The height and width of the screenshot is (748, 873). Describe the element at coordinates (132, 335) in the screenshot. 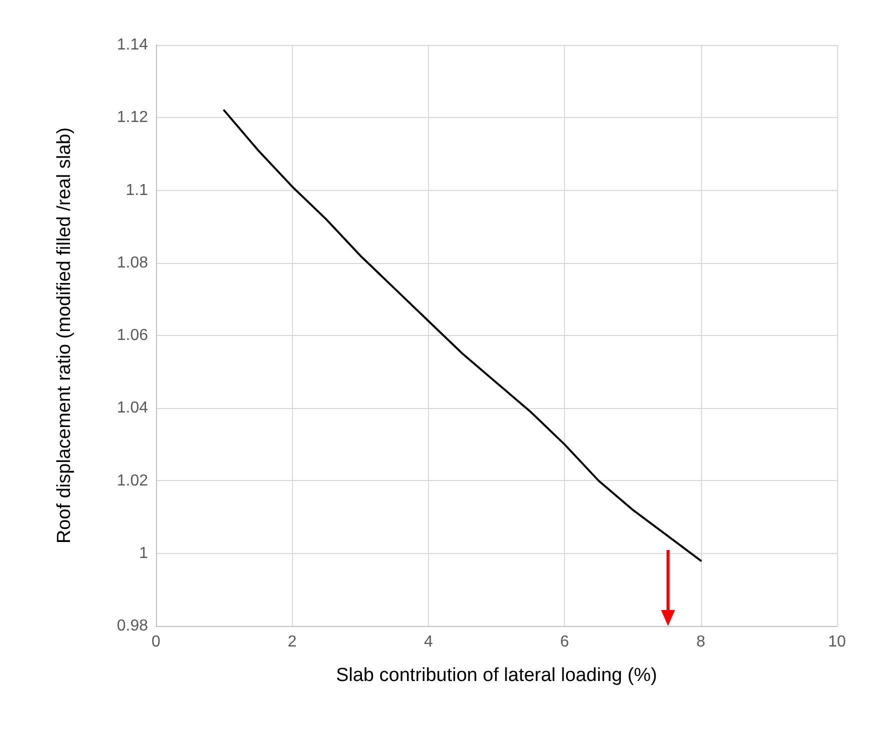

I see `y-tick-label: 1.06` at that location.